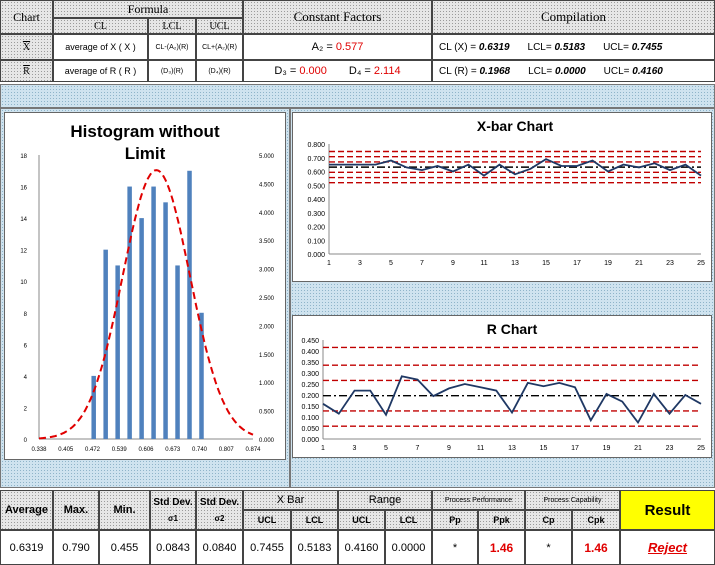  Describe the element at coordinates (667, 547) in the screenshot. I see `result-value-text: Reject` at that location.